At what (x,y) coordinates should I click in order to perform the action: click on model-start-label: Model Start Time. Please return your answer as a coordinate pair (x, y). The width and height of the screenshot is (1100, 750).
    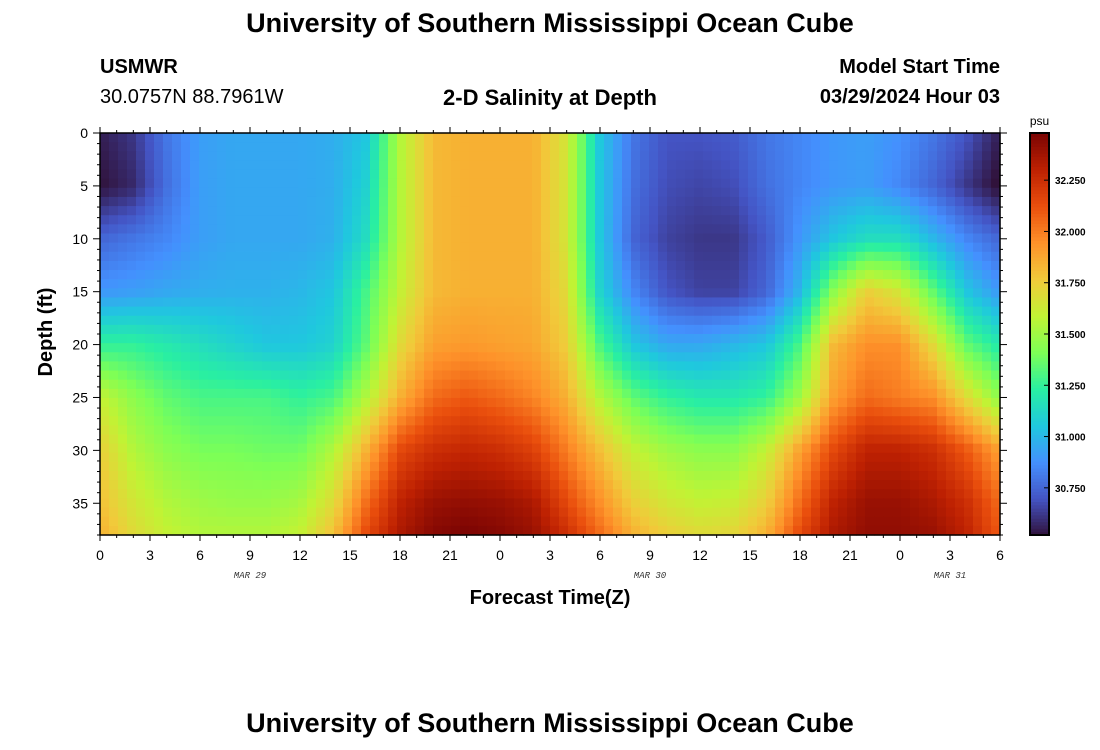
    Looking at the image, I should click on (919, 67).